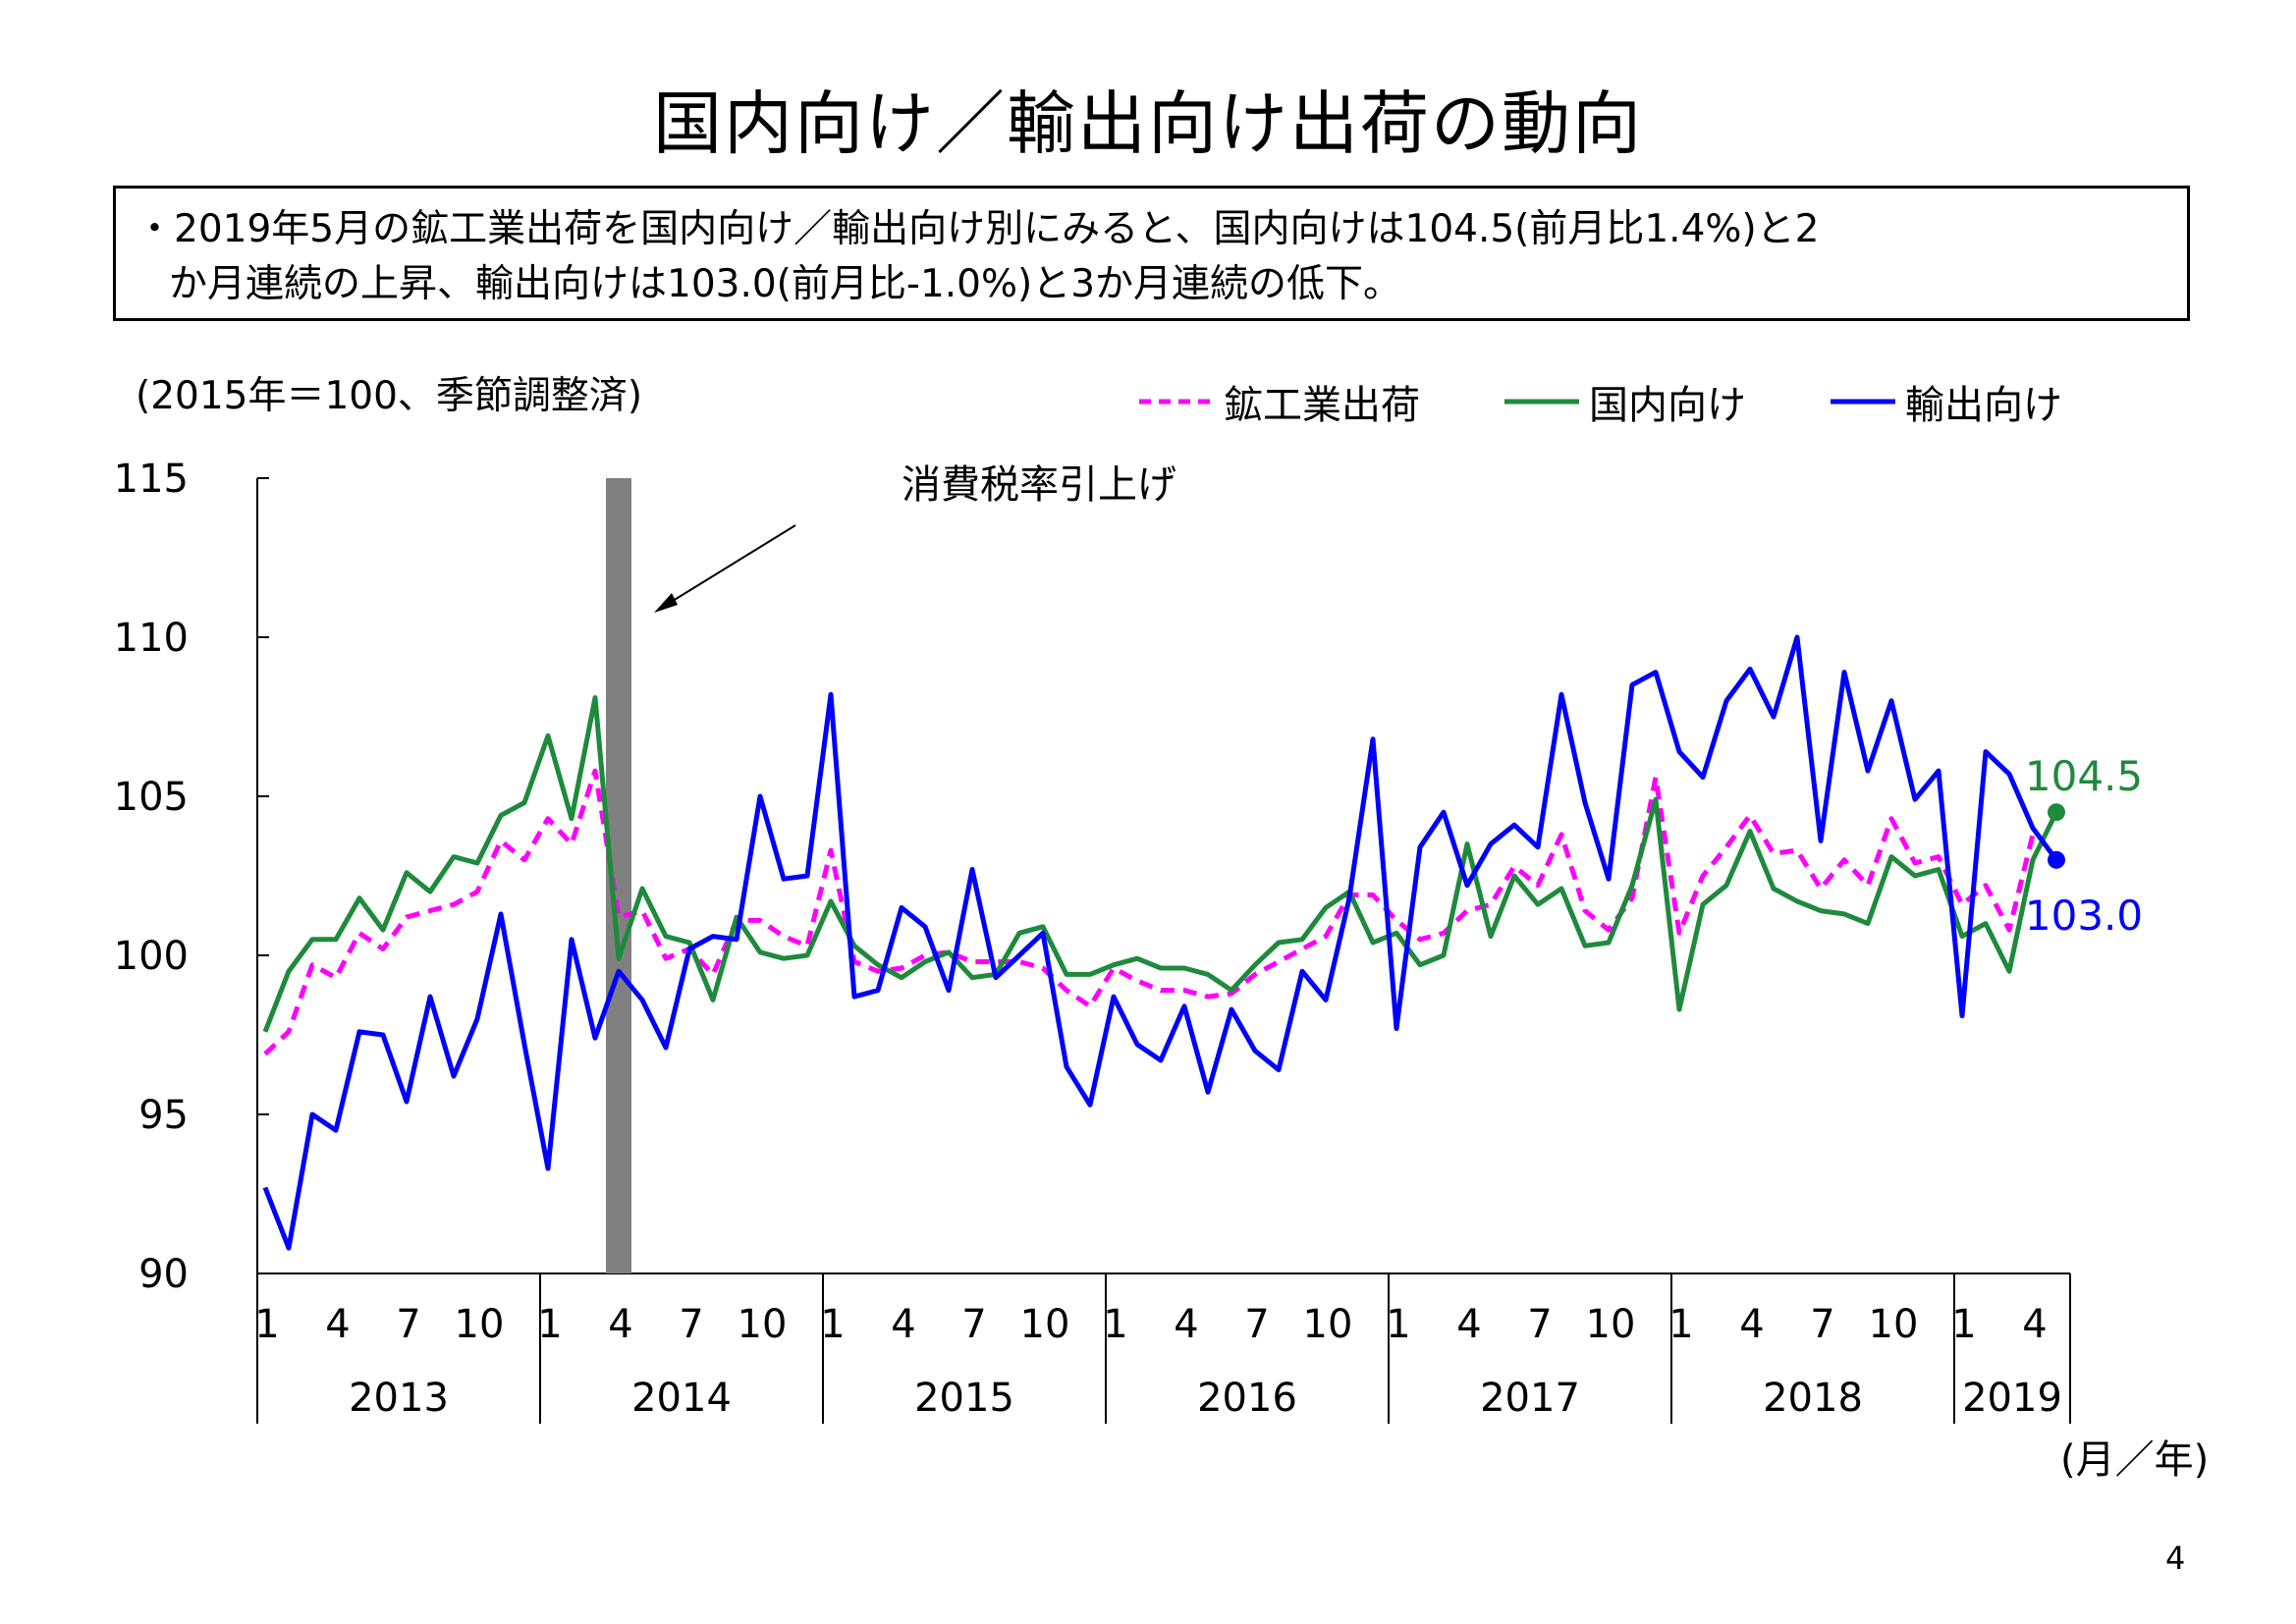 The height and width of the screenshot is (1624, 2296). Describe the element at coordinates (2056, 812) in the screenshot. I see `end-marker-domestic` at that location.